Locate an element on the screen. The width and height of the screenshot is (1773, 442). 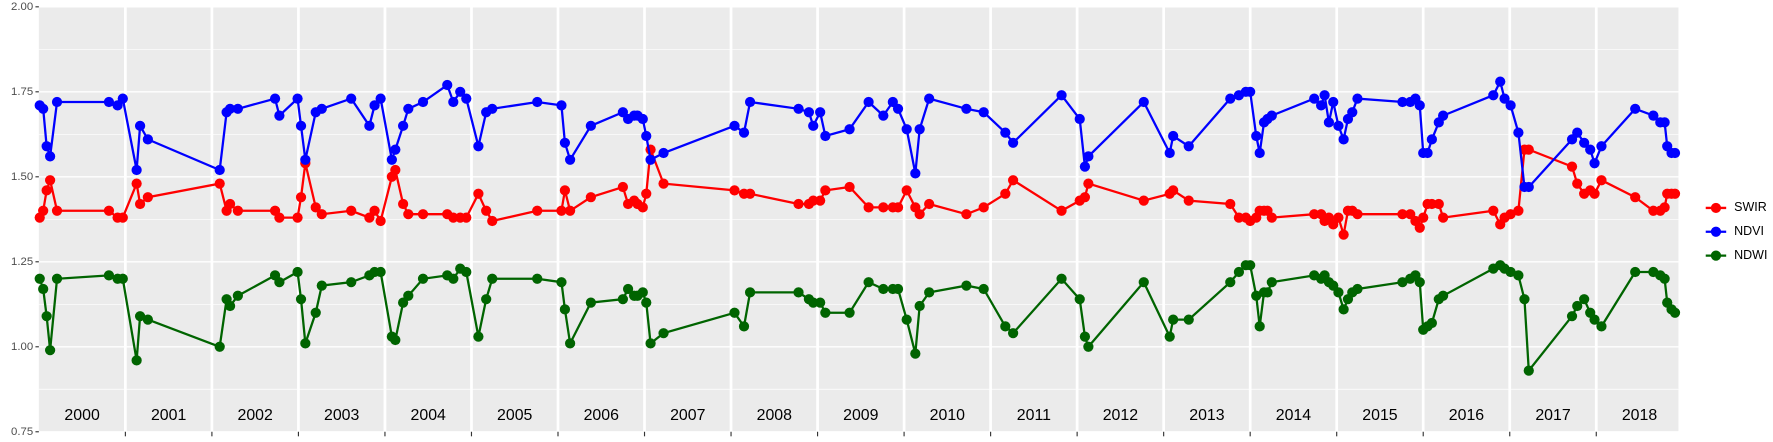
year-label: 2018 is located at coordinates (1640, 415).